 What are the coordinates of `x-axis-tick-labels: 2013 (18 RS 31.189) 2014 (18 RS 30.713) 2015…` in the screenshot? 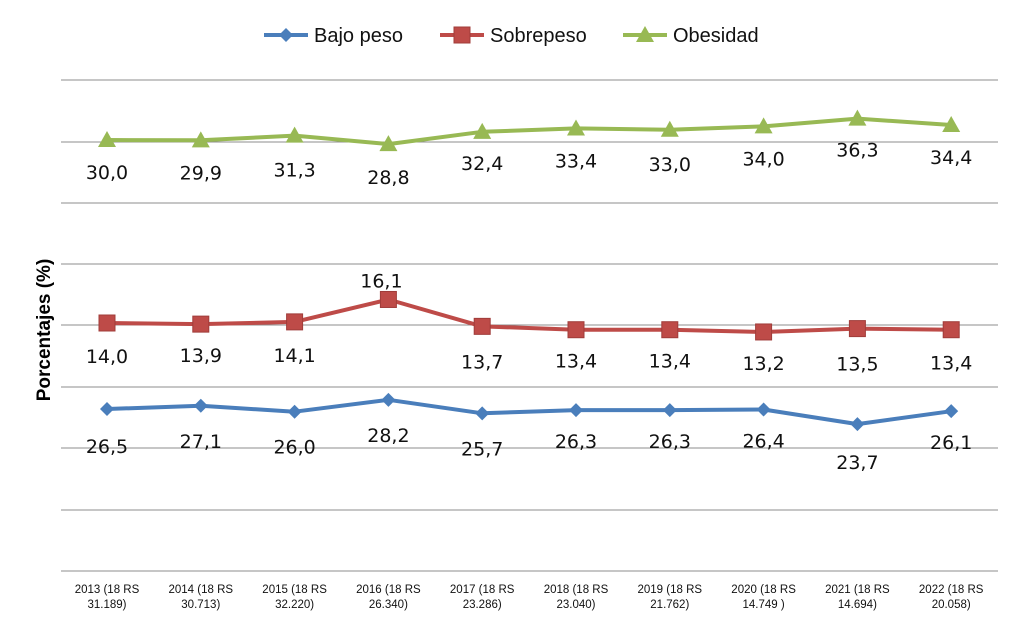 It's located at (529, 597).